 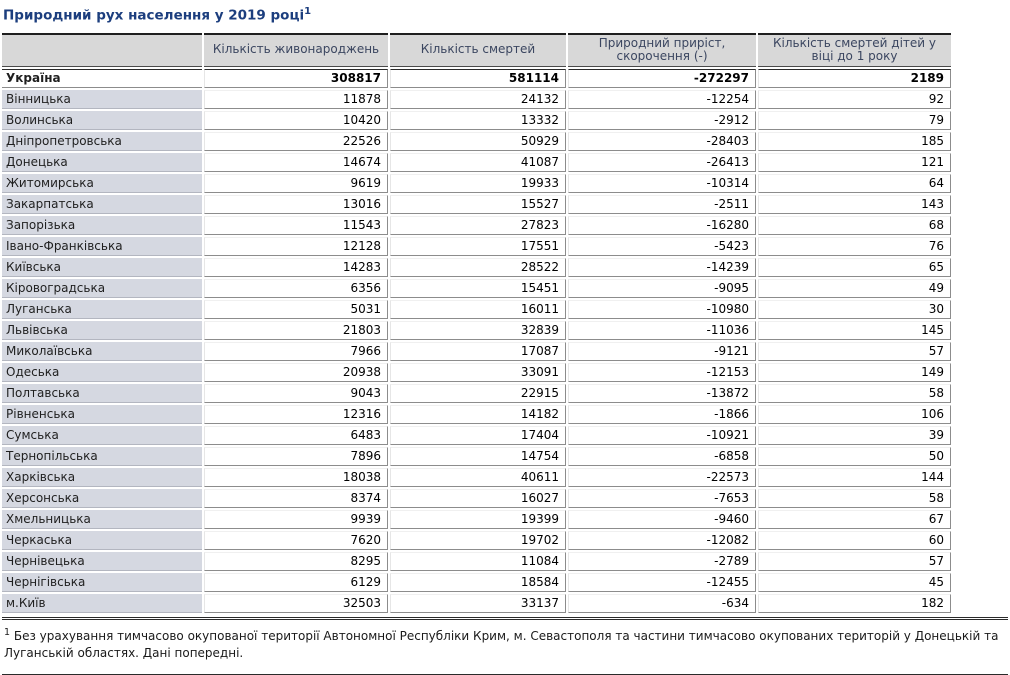 What do you see at coordinates (296, 79) in the screenshot?
I see `value-cell: 308817` at bounding box center [296, 79].